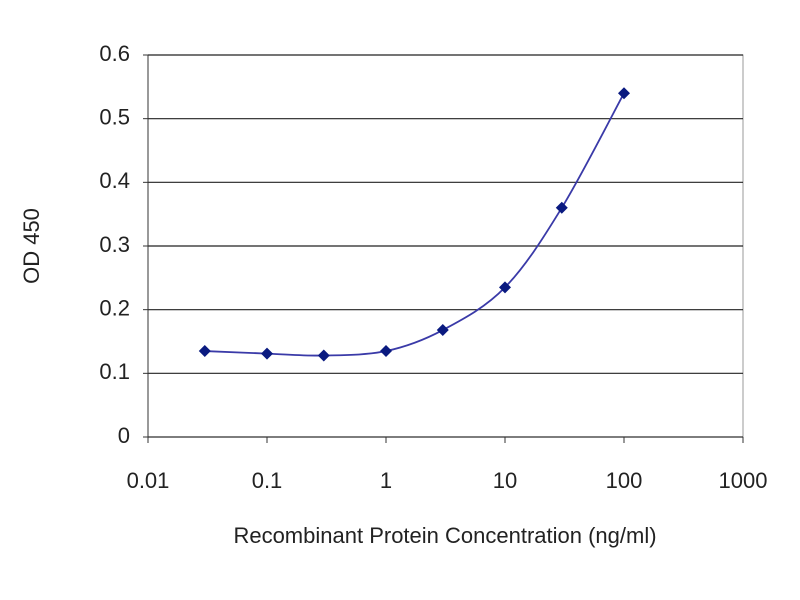 This screenshot has height=600, width=800. I want to click on x-tick-label: 1000, so click(743, 480).